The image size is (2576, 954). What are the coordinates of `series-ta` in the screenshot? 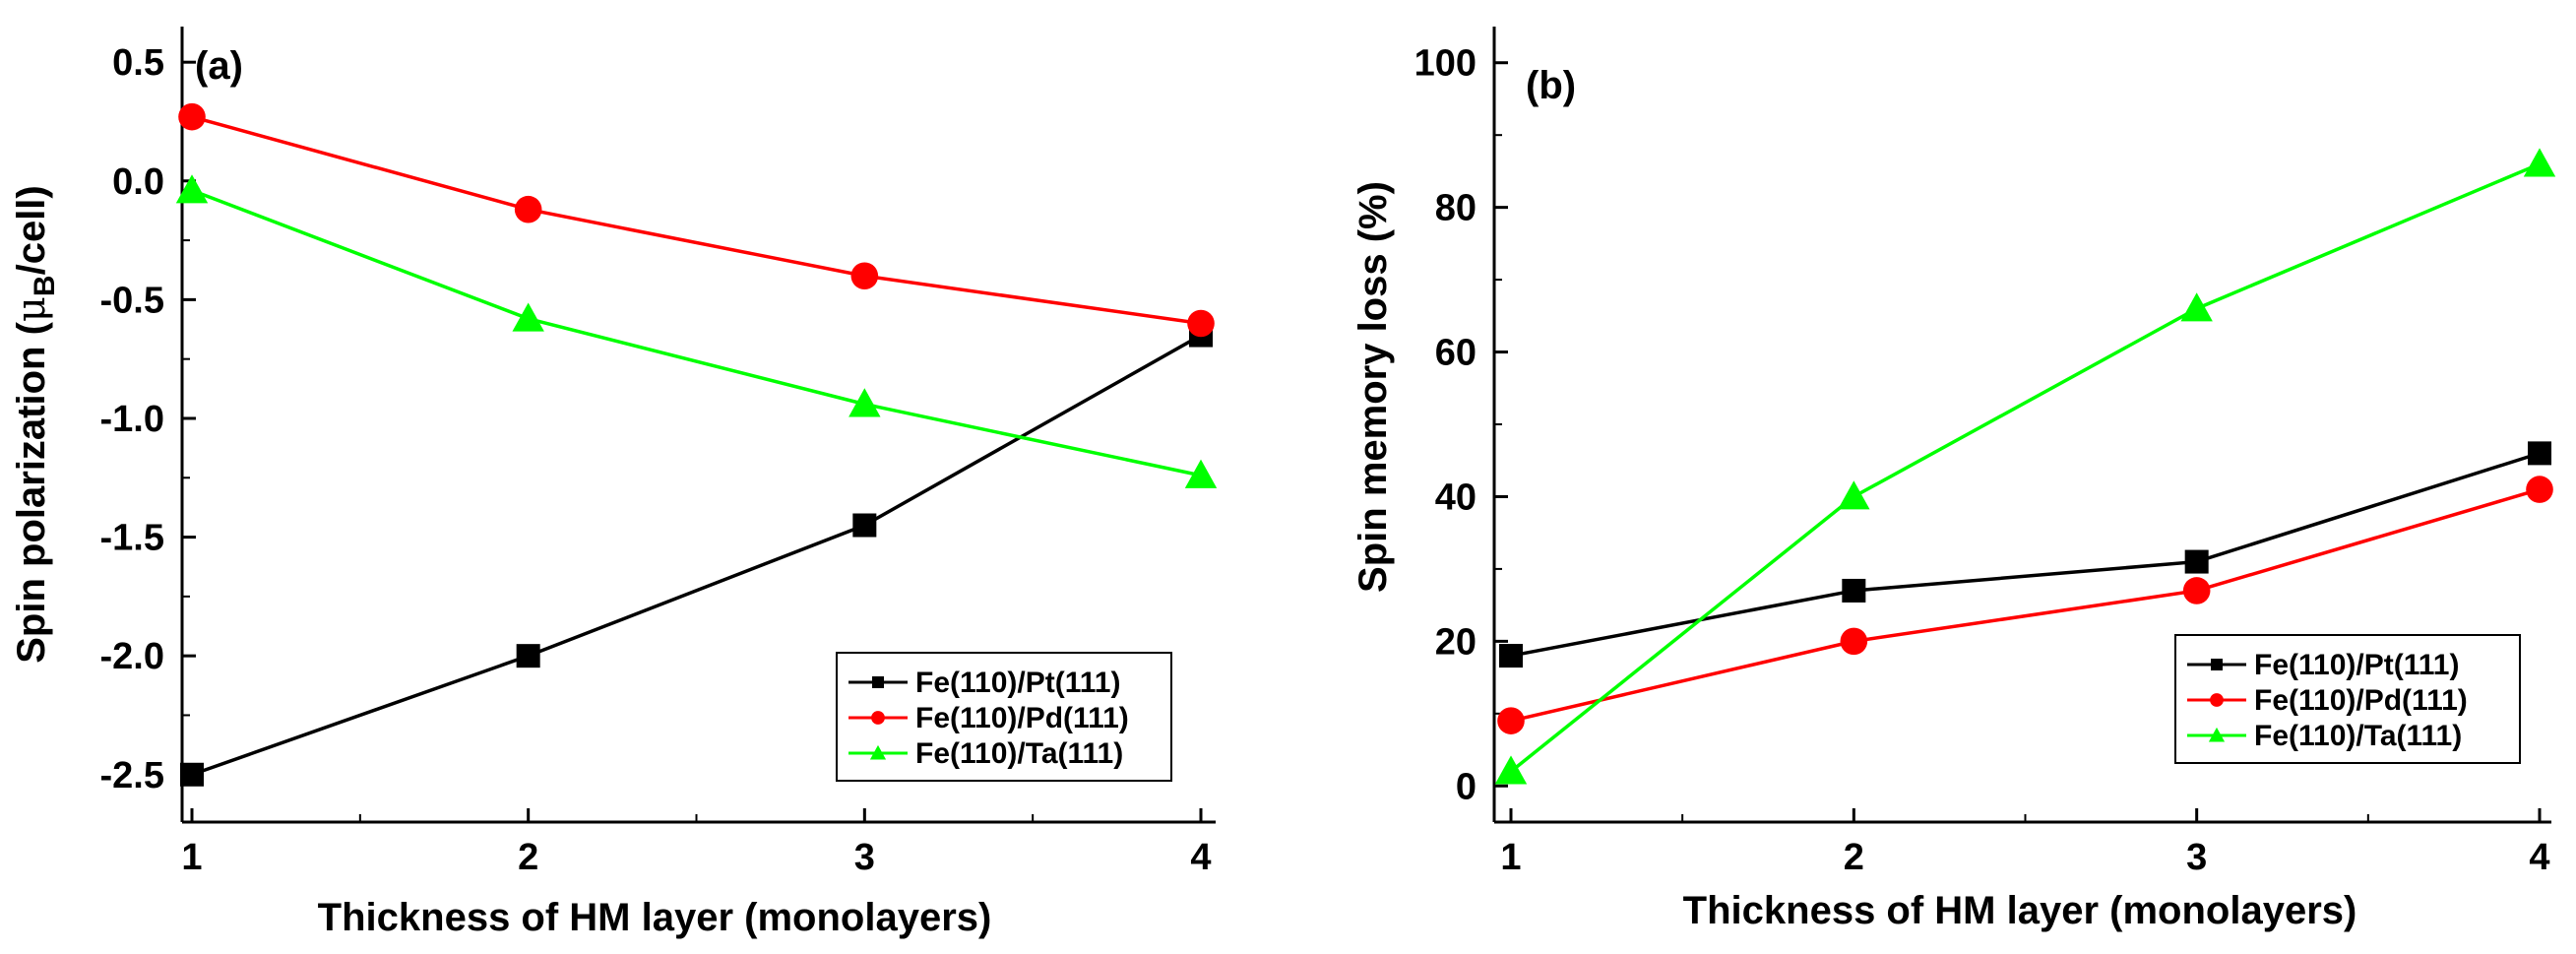 It's located at (696, 331).